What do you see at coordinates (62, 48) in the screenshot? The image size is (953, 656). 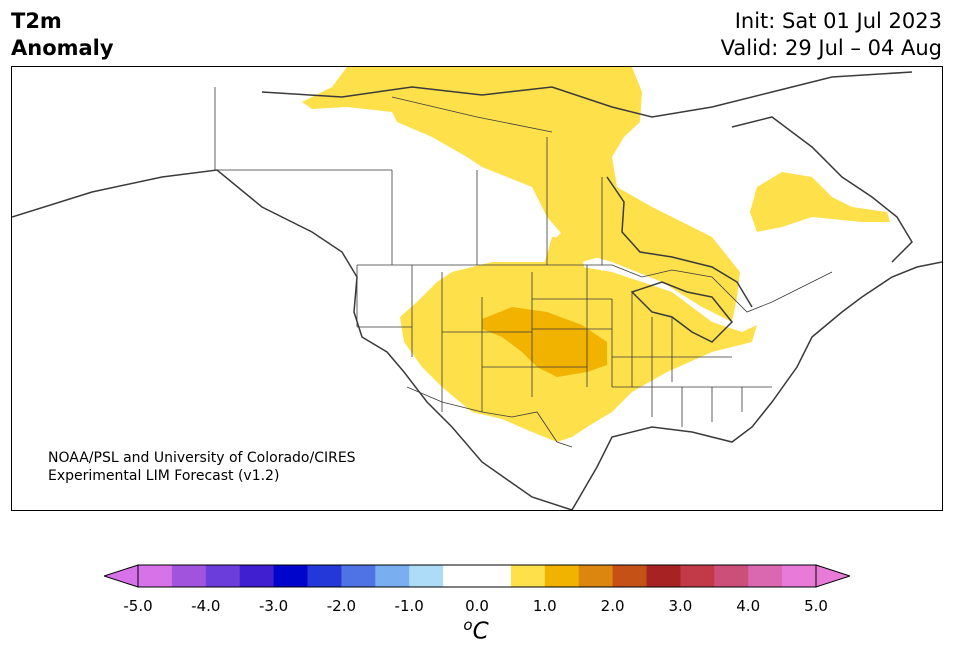 I see `title-line-2: Anomaly` at bounding box center [62, 48].